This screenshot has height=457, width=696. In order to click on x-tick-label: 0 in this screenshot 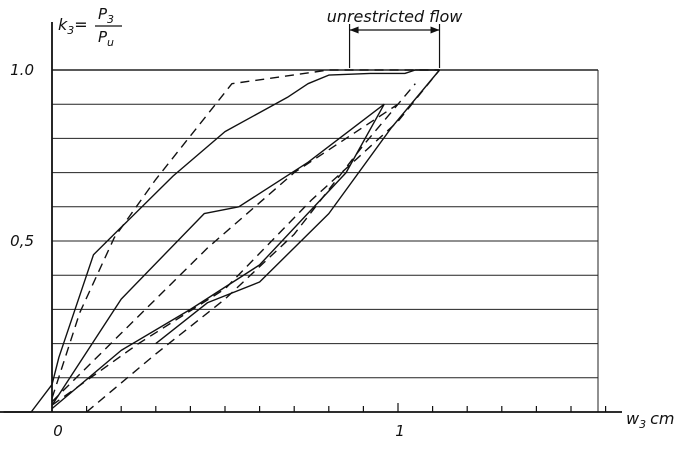, I will do `click(58, 431)`.